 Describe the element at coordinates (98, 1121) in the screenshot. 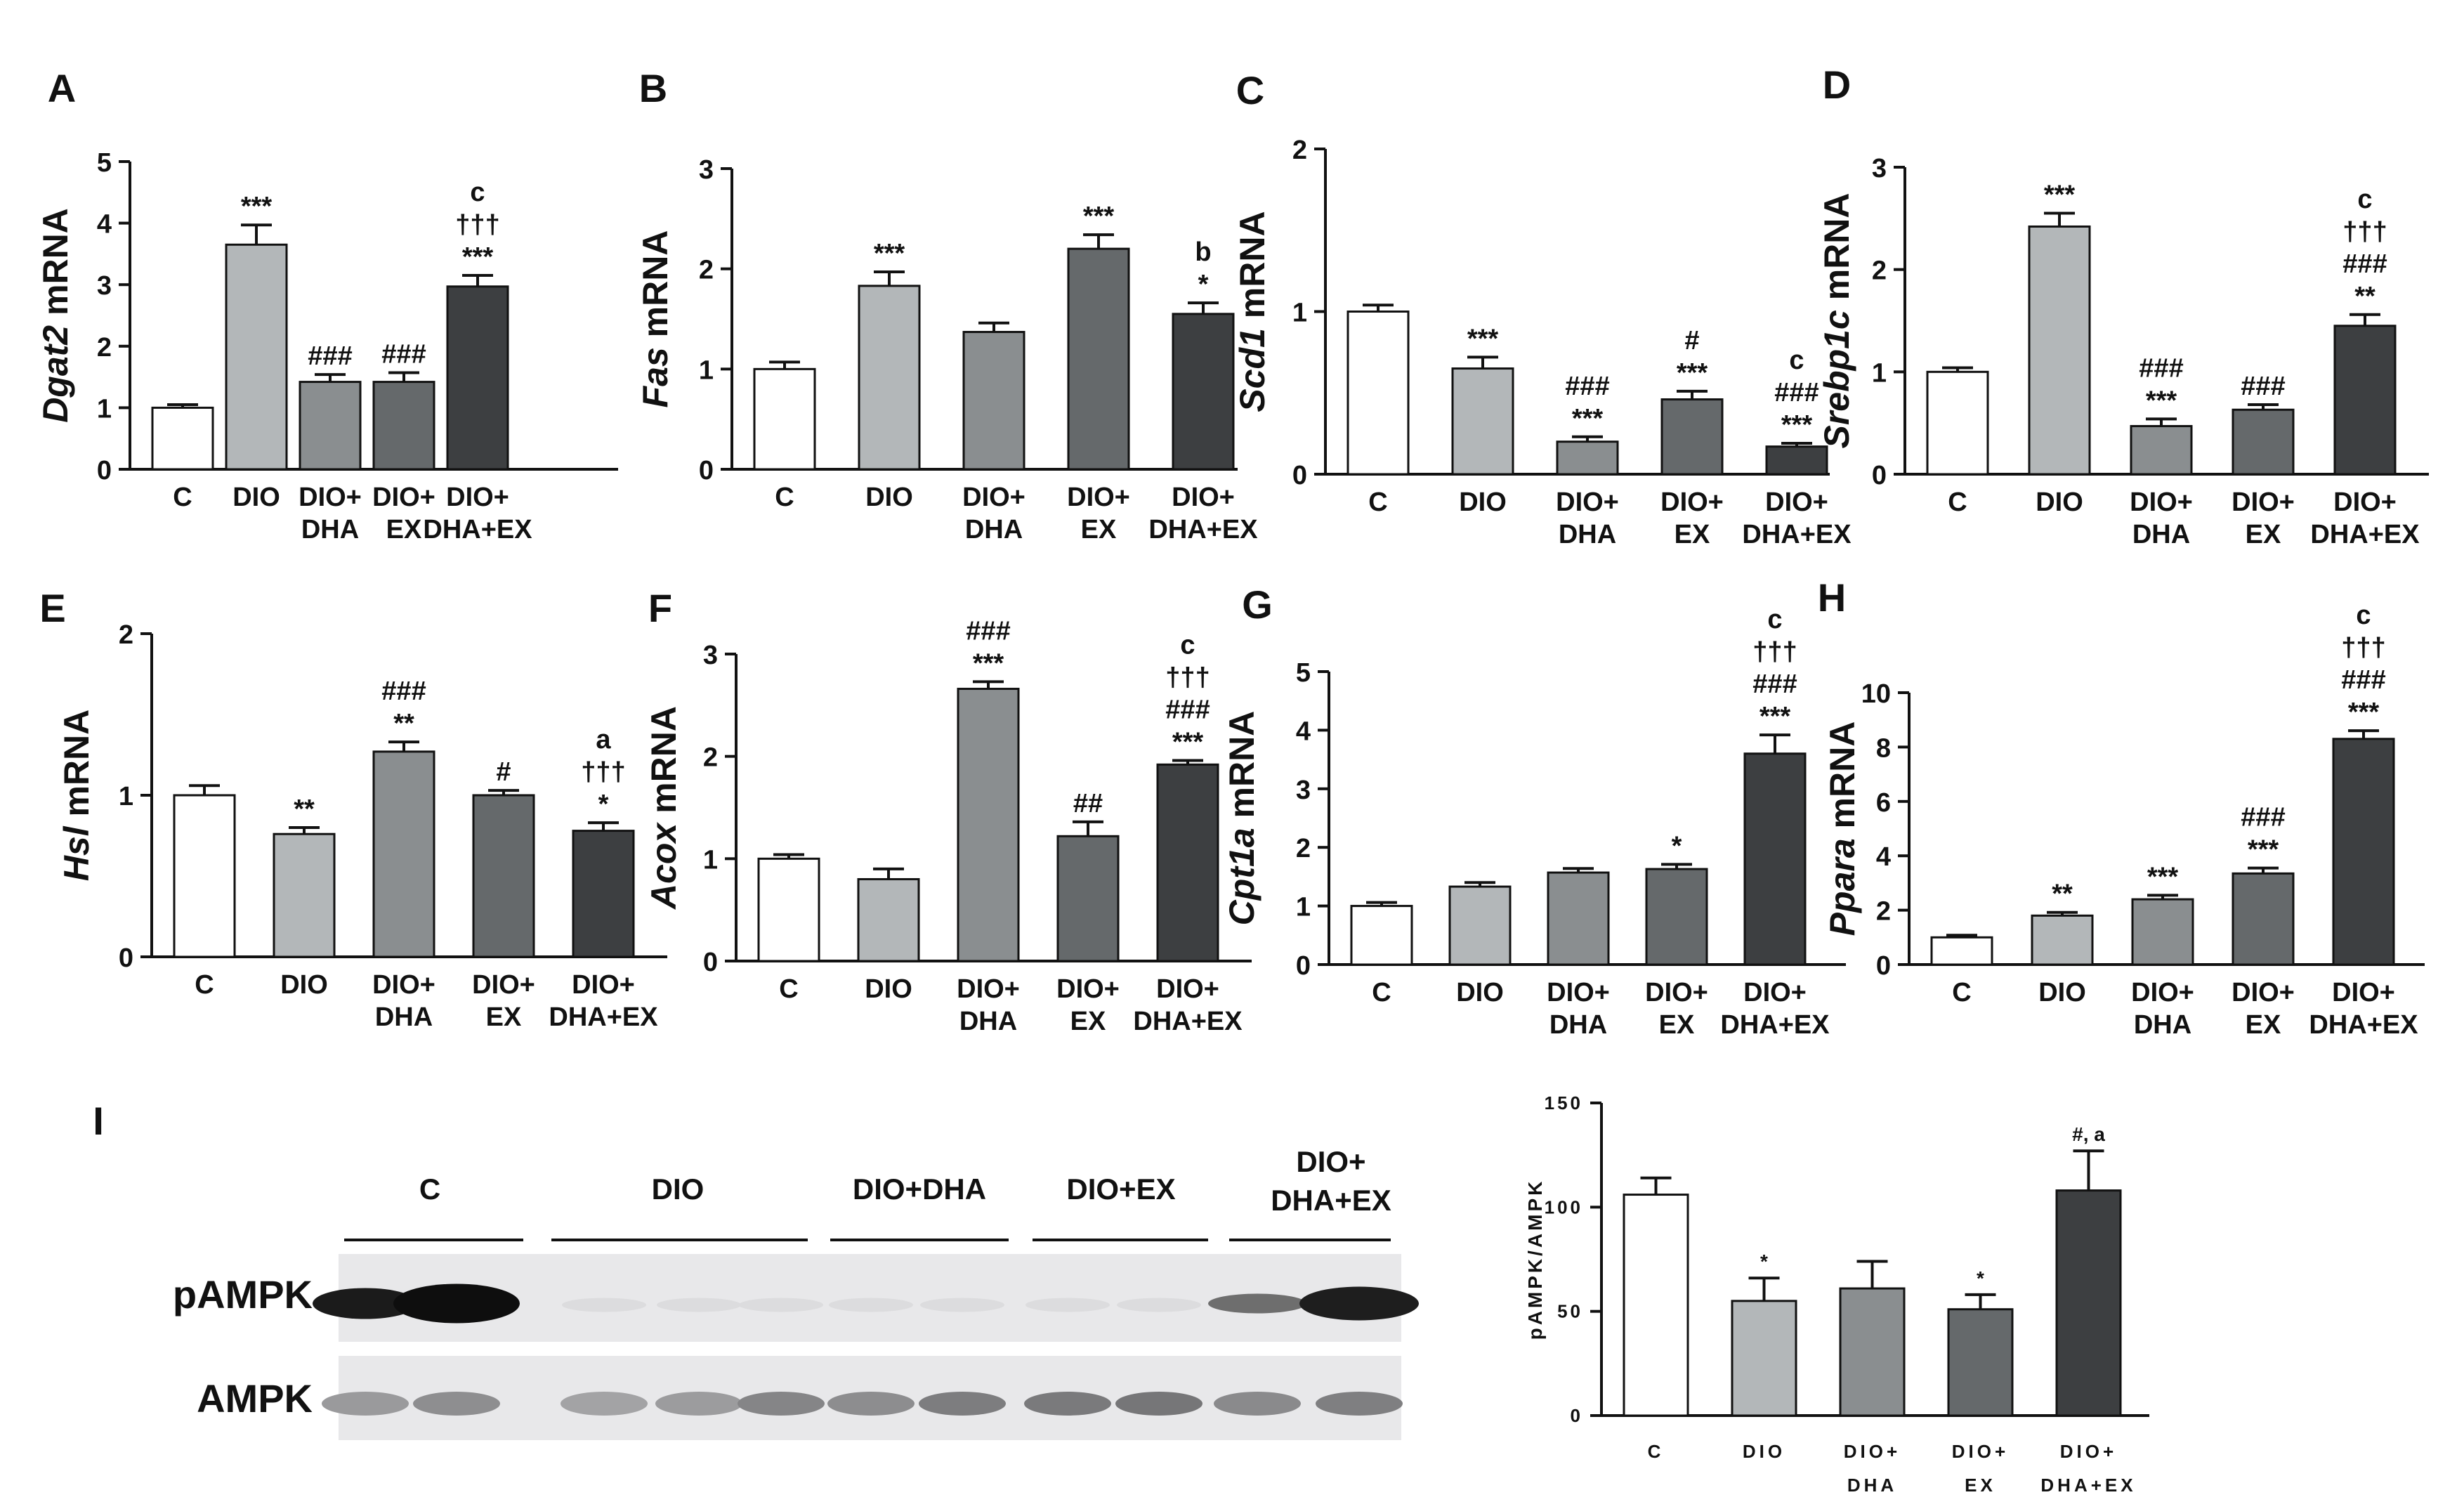

I see `panel-label: I` at that location.